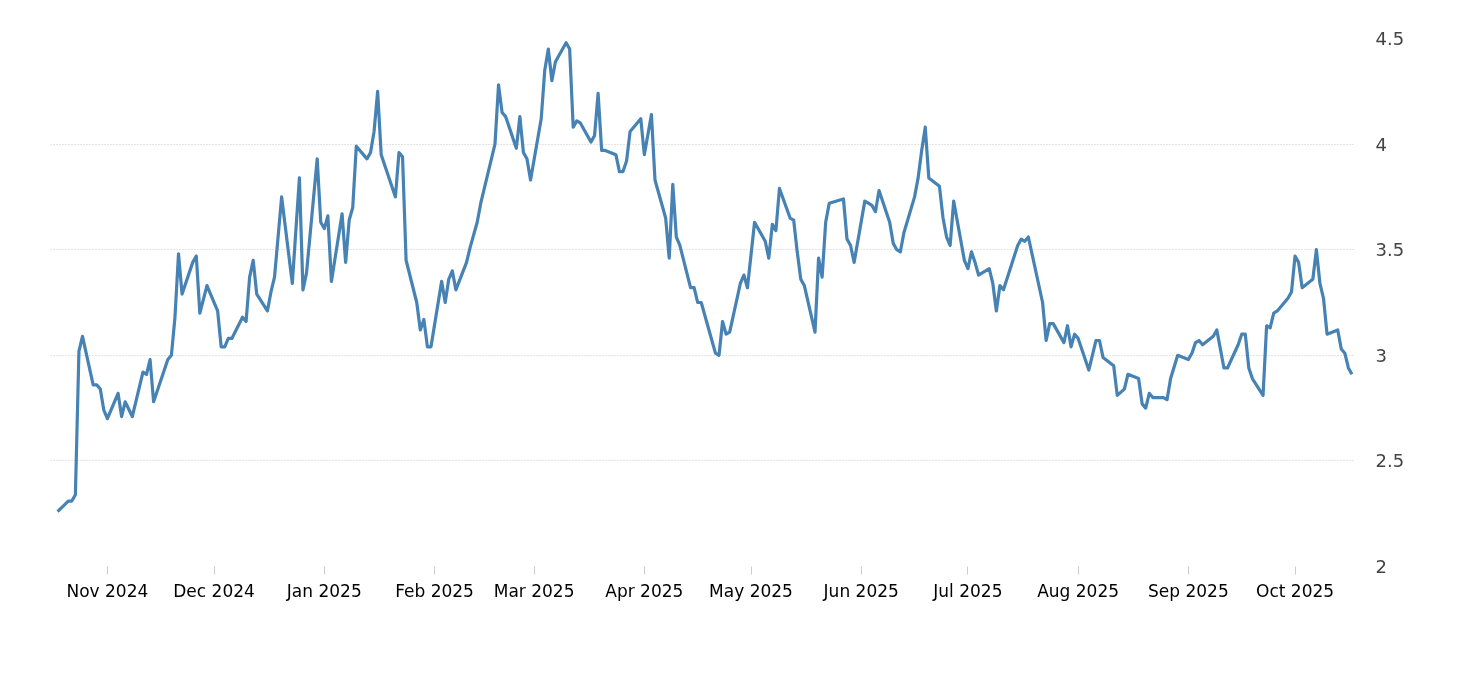 The image size is (1460, 680). Describe the element at coordinates (1188, 590) in the screenshot. I see `x-tick-label: Sep 2025` at that location.